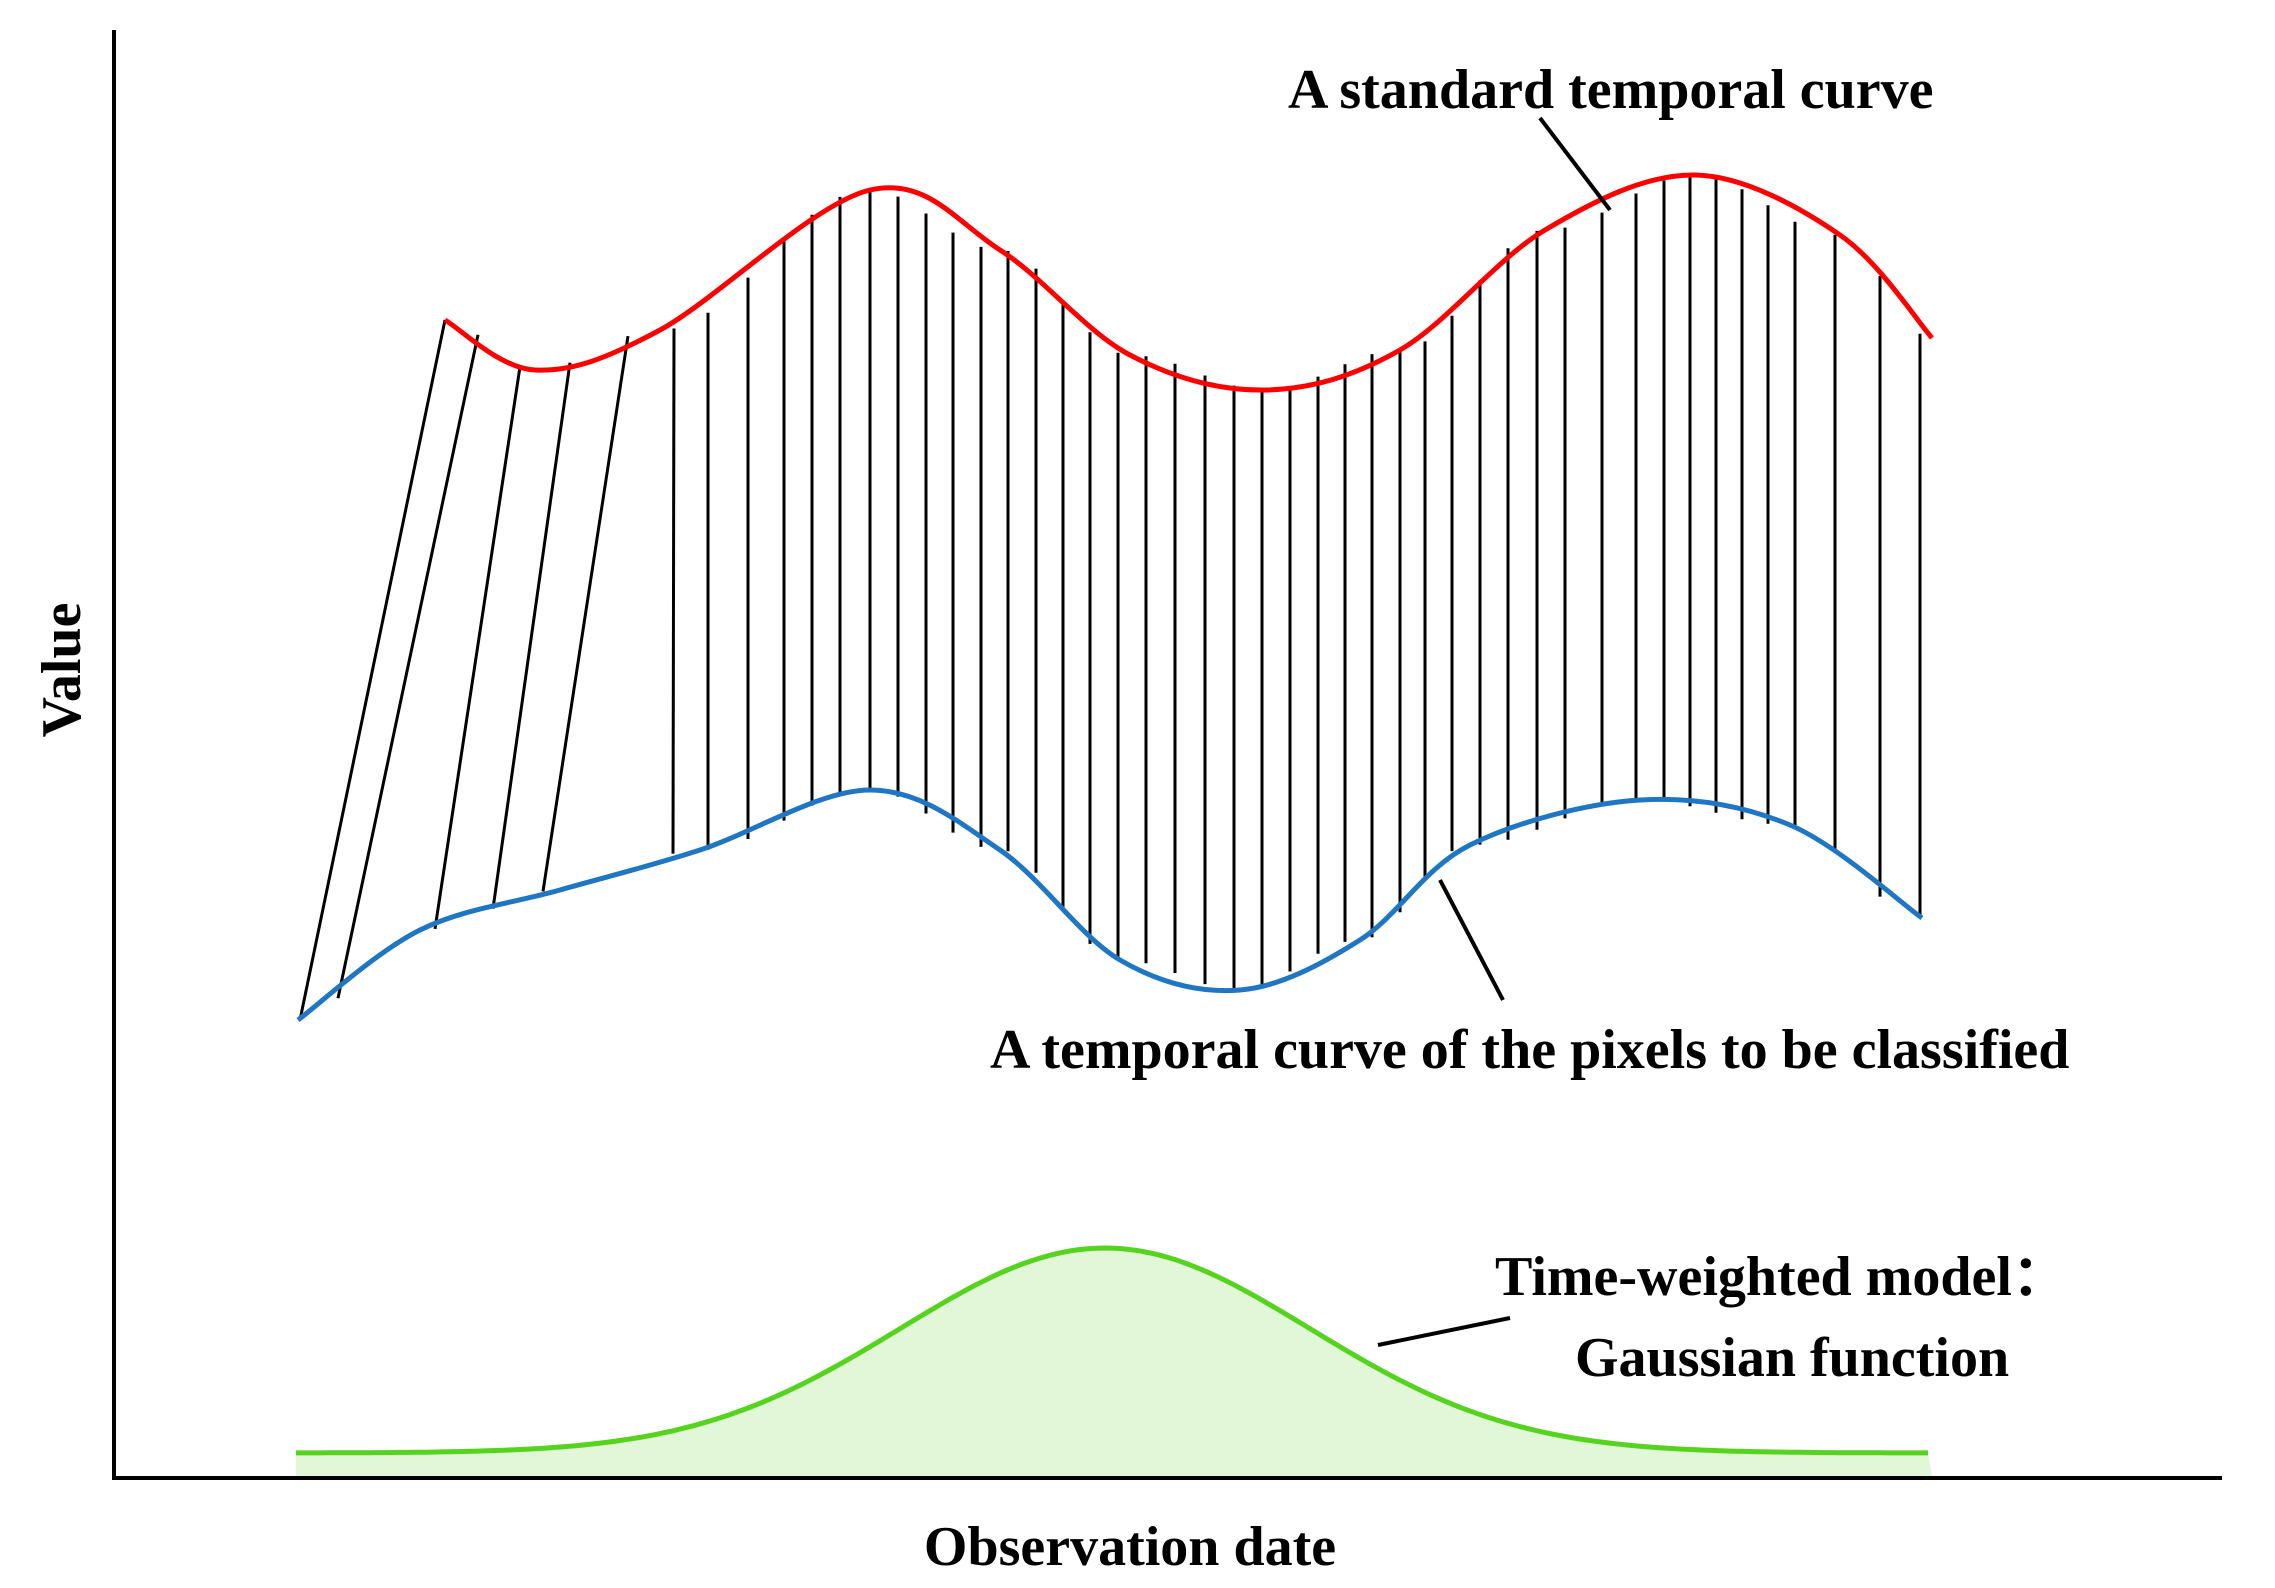 The width and height of the screenshot is (2275, 1588). What do you see at coordinates (1575, 164) in the screenshot?
I see `standard-curve-leader` at bounding box center [1575, 164].